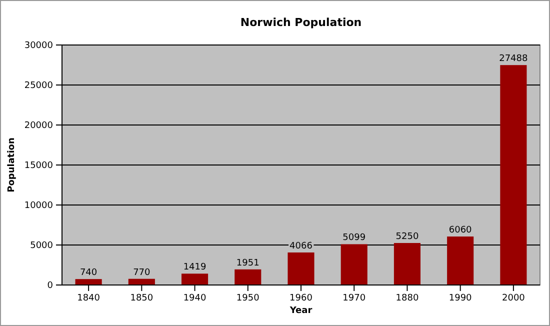 The height and width of the screenshot is (326, 550). I want to click on y-axis-title: Population, so click(12, 165).